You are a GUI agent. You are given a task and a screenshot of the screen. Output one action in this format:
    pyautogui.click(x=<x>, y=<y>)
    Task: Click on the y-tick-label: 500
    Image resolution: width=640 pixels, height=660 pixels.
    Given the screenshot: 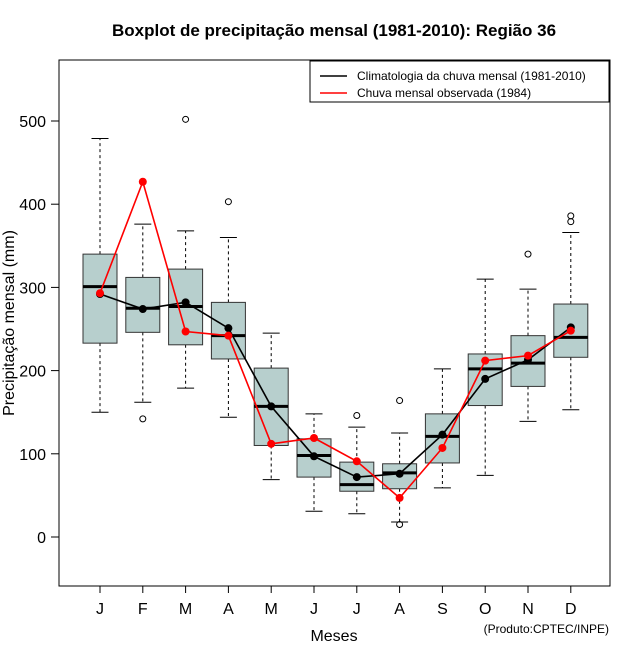 What is the action you would take?
    pyautogui.click(x=32, y=122)
    